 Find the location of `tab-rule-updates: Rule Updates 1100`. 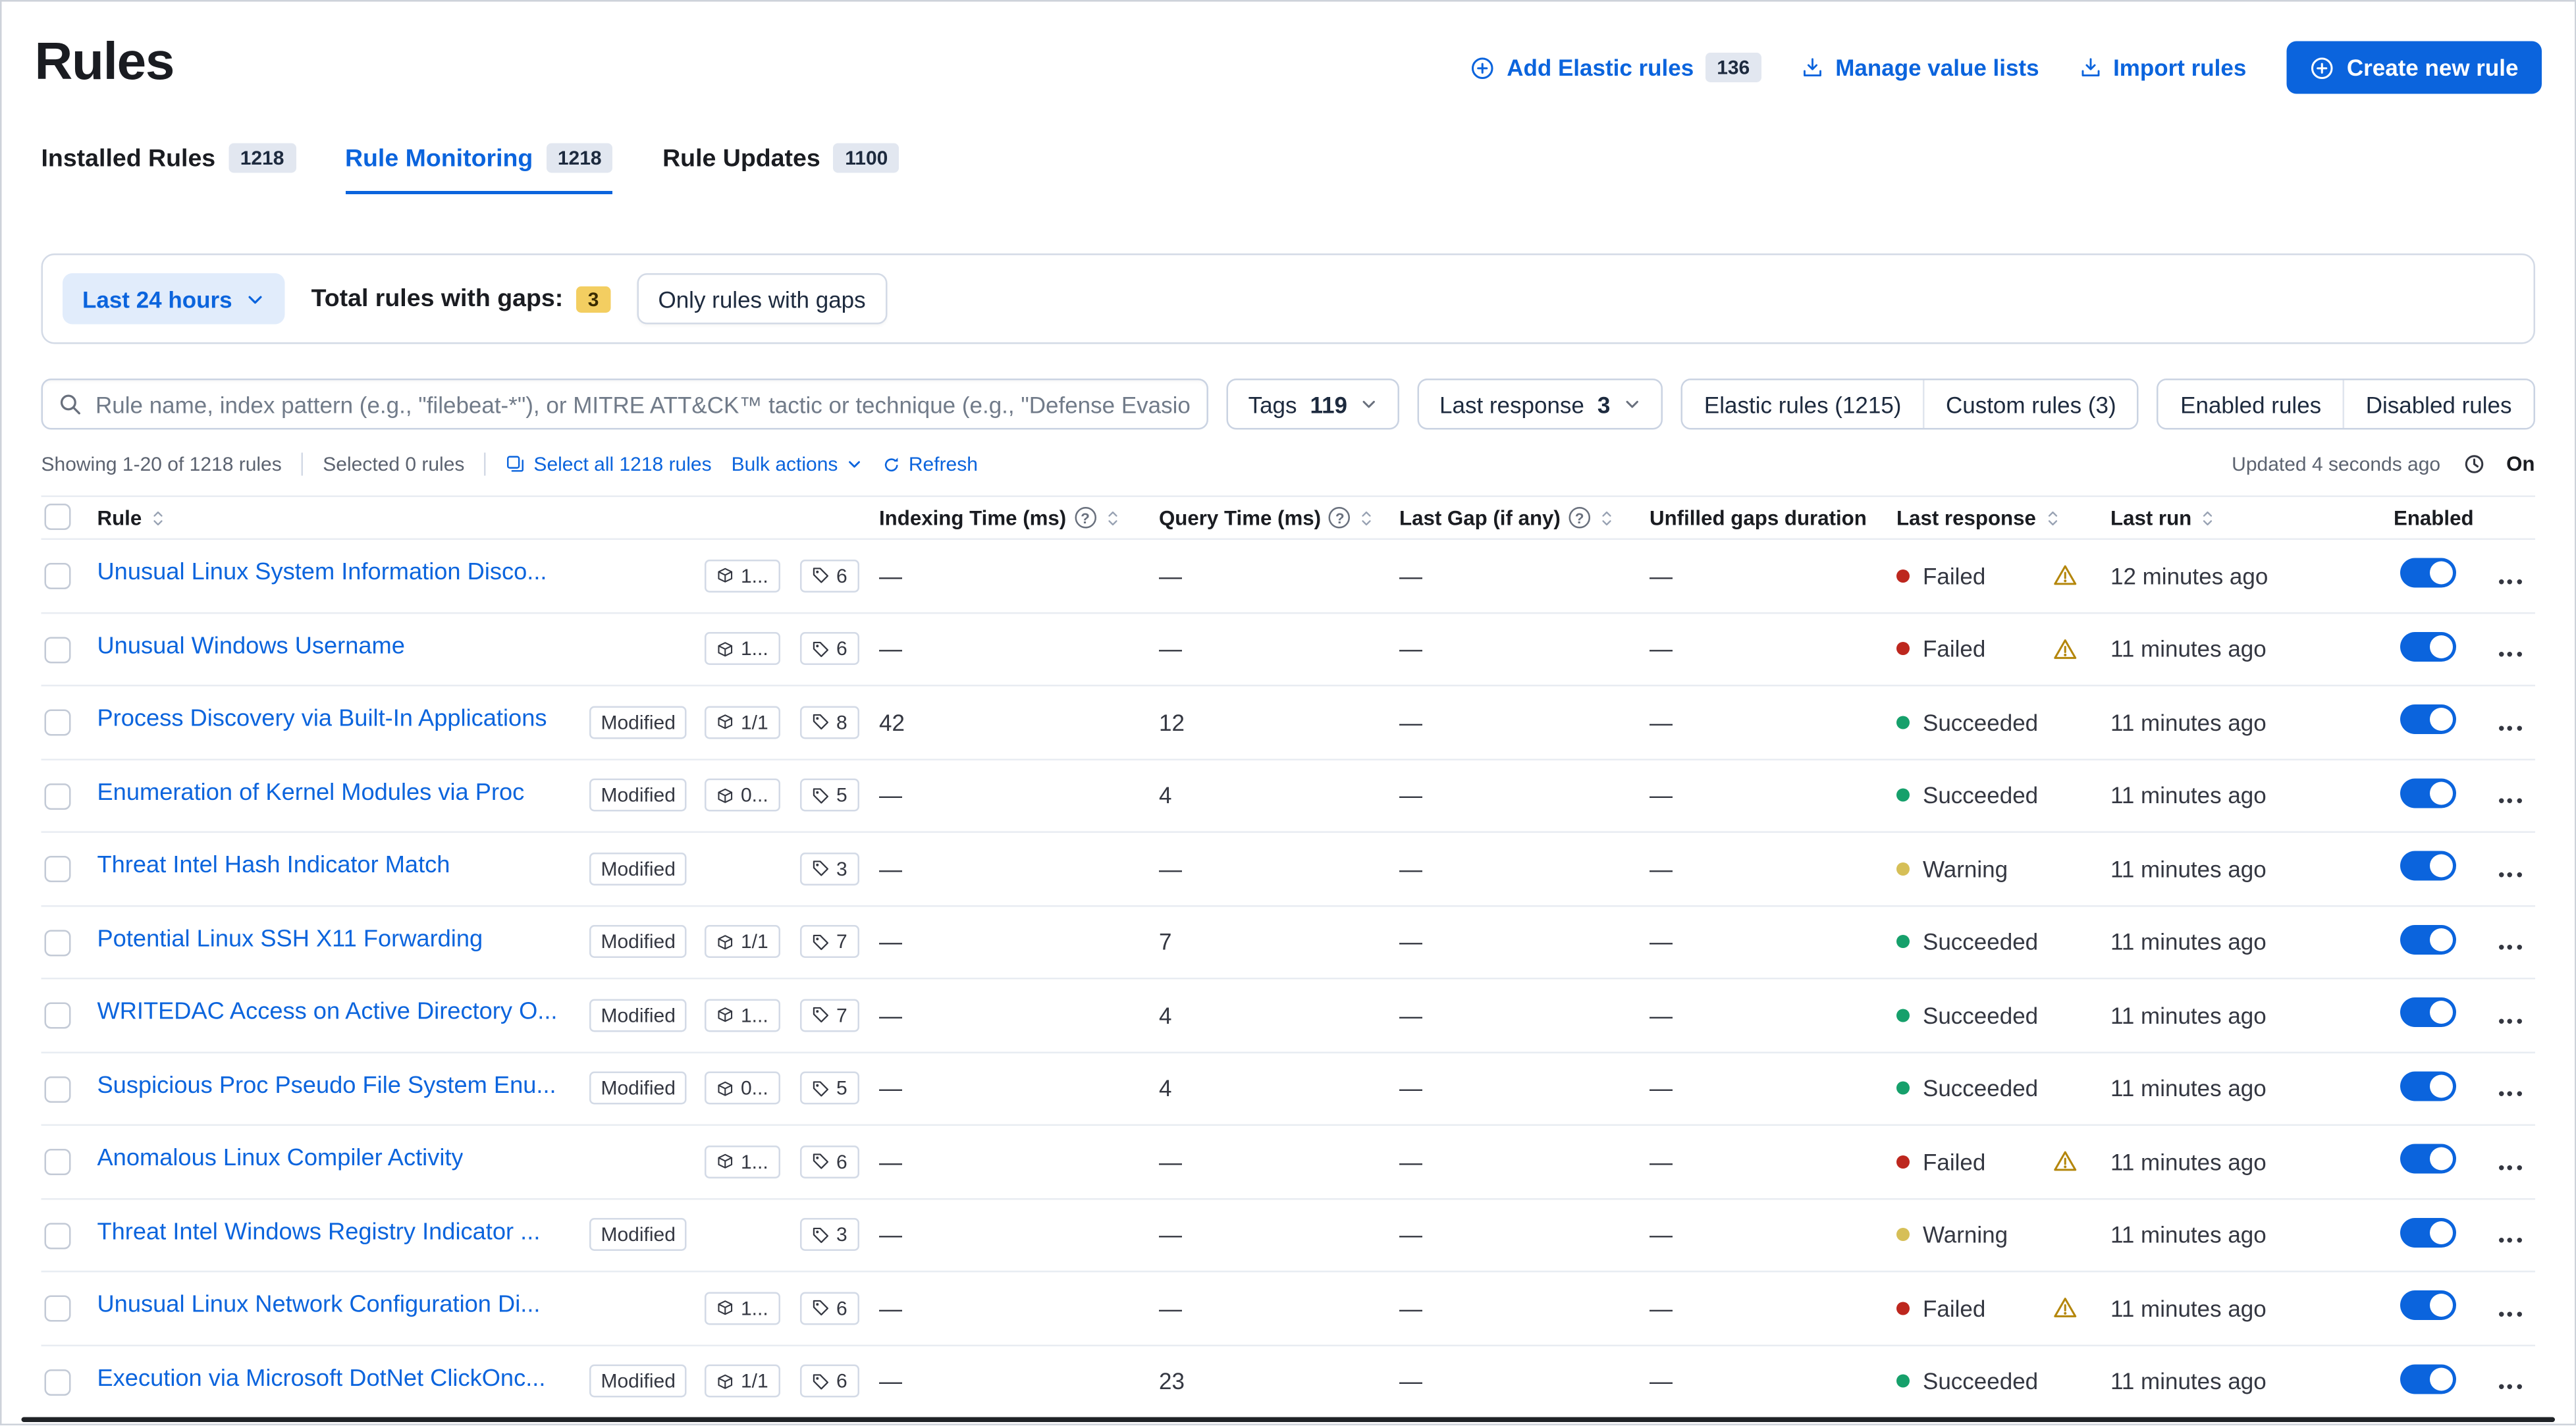

tab-rule-updates: Rule Updates 1100 is located at coordinates (780, 169).